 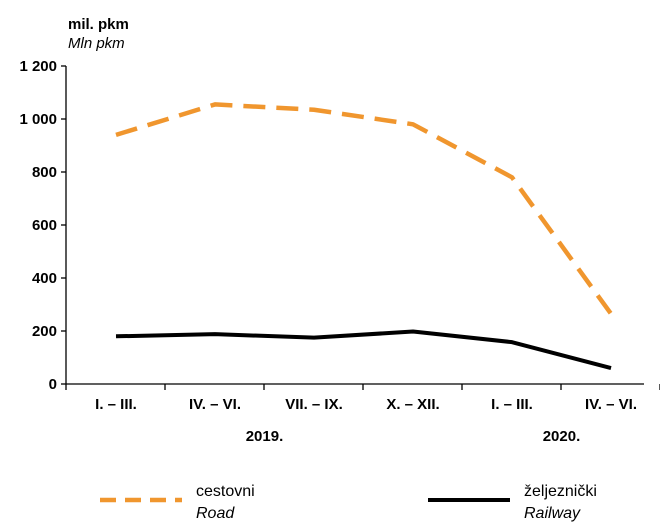 I want to click on y-tick-label: 200, so click(x=44, y=331).